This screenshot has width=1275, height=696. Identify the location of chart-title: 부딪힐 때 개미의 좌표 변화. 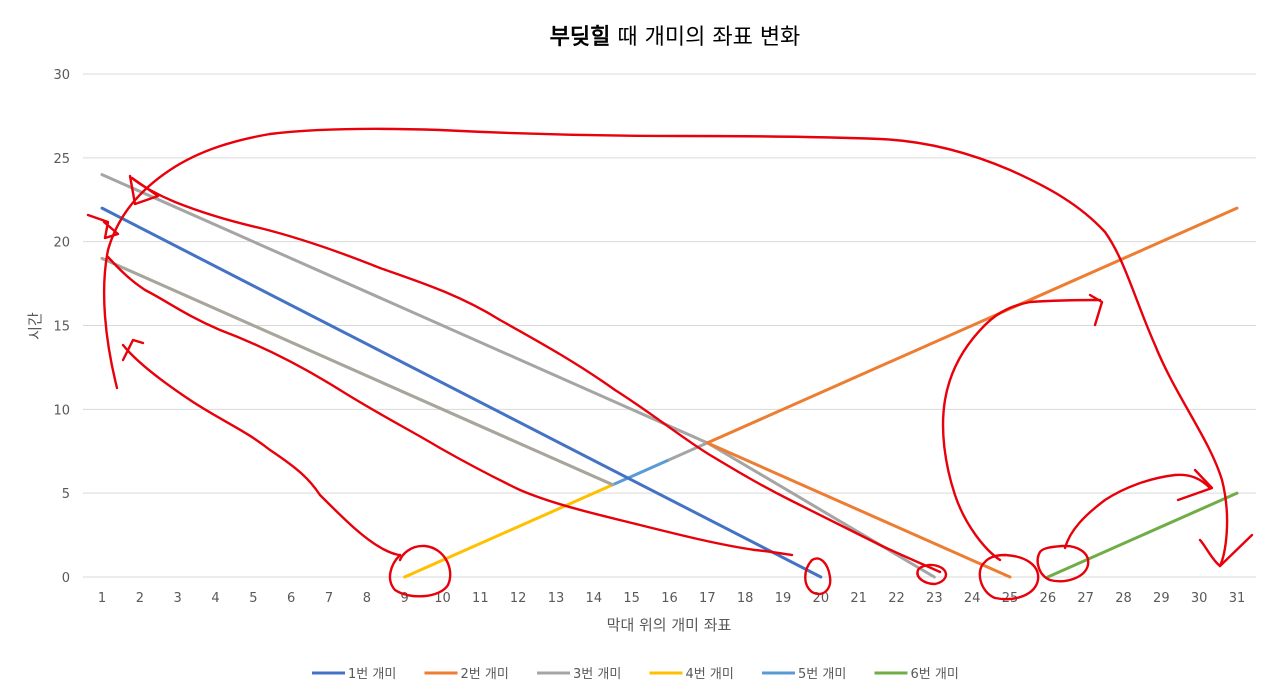
(675, 37).